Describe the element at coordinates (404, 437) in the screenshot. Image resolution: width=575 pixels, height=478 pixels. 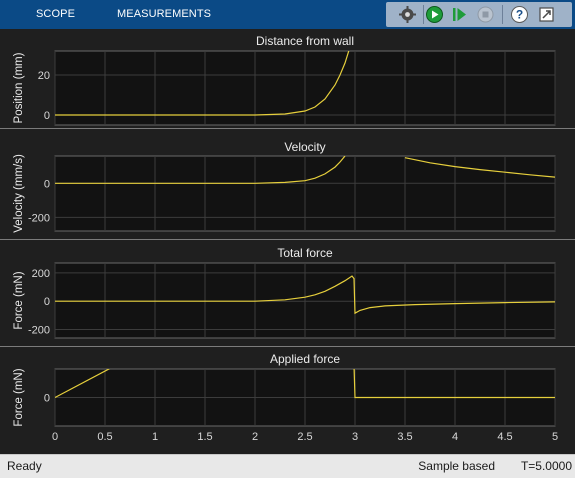
I see `x-tick-label: 3.5` at that location.